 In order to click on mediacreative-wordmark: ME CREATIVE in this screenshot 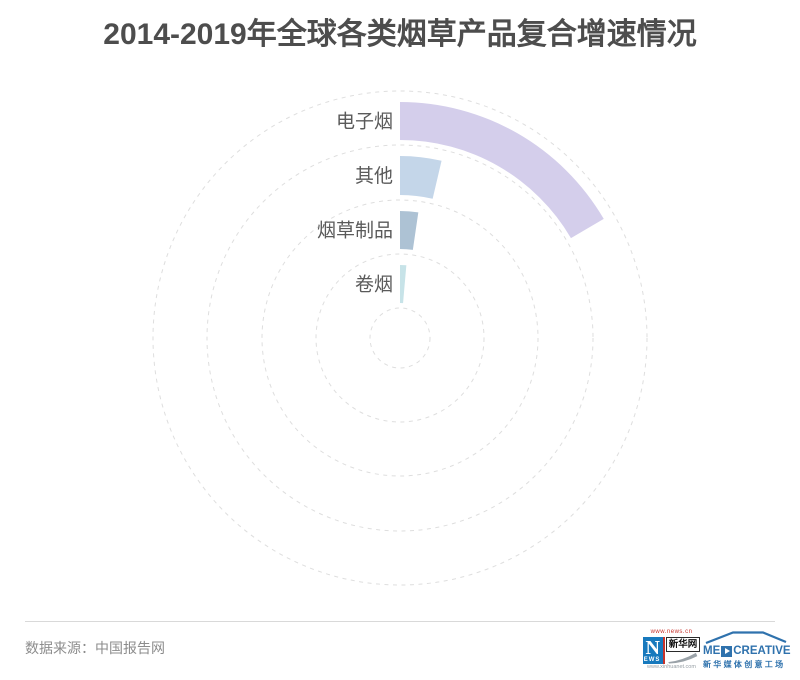, I will do `click(747, 651)`.